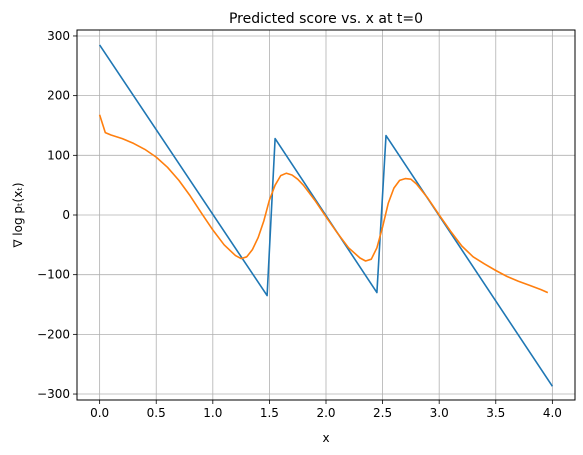 The image size is (583, 455). I want to click on x-tick-label: 1.5, so click(269, 413).